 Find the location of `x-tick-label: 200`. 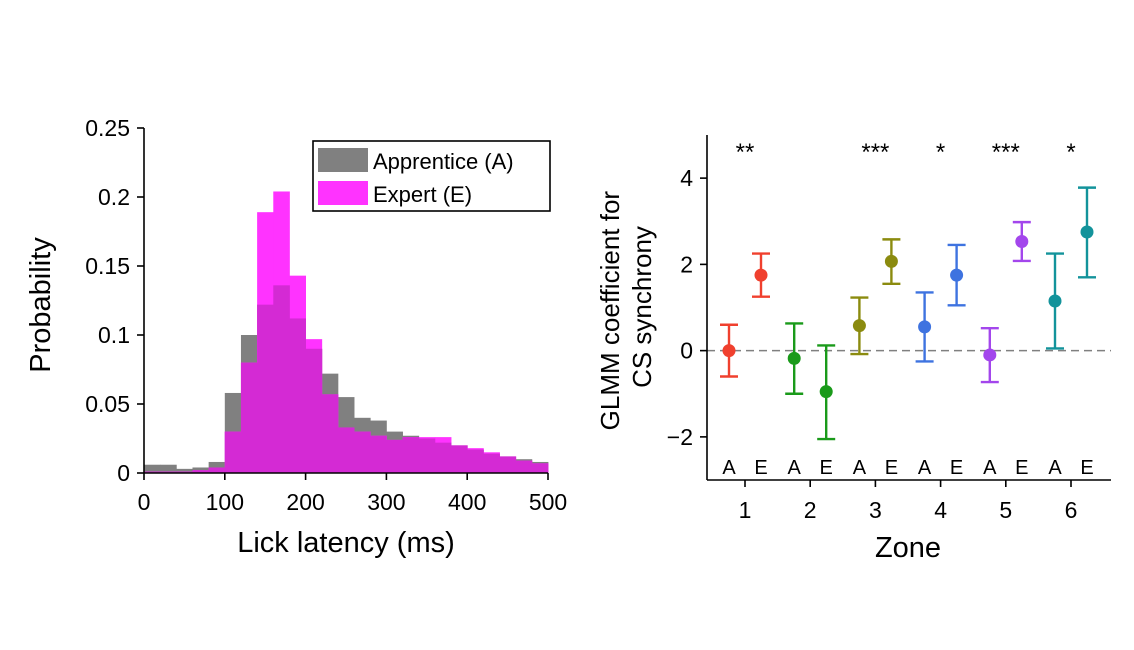

x-tick-label: 200 is located at coordinates (305, 502).